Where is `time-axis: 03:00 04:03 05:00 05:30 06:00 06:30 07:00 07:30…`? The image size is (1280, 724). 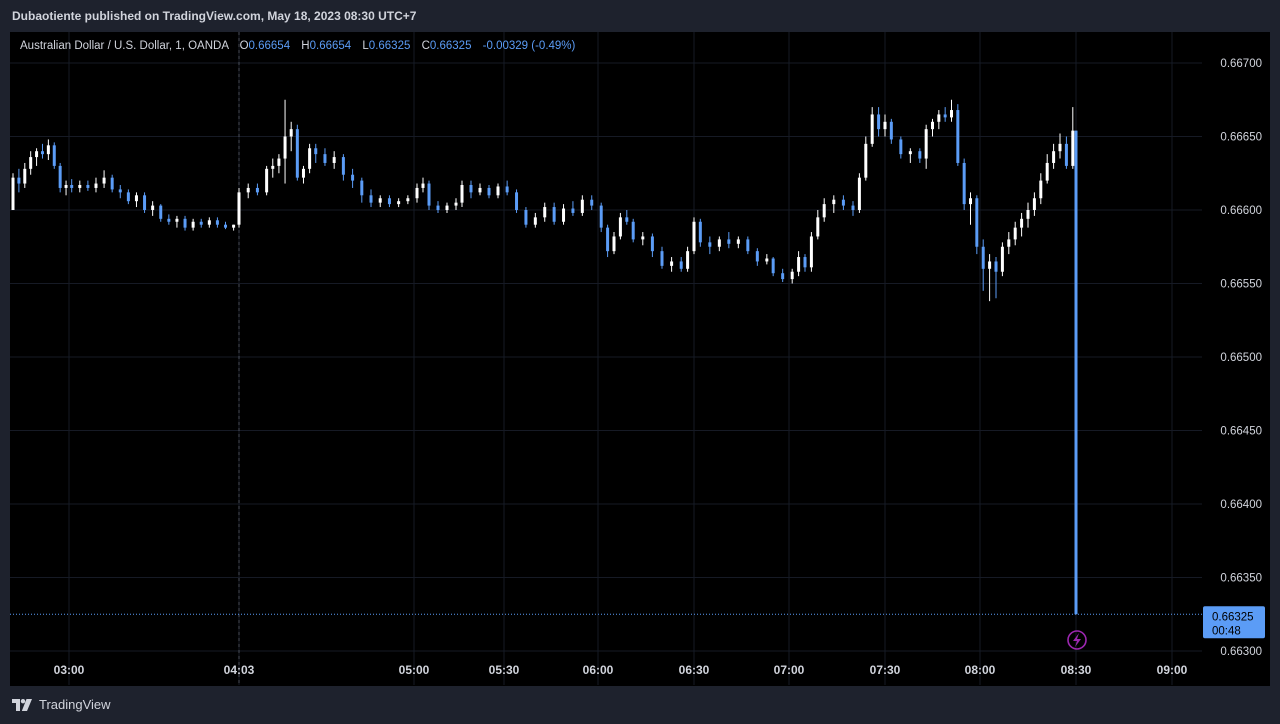 time-axis: 03:00 04:03 05:00 05:30 06:00 06:30 07:00 07:30… is located at coordinates (621, 670).